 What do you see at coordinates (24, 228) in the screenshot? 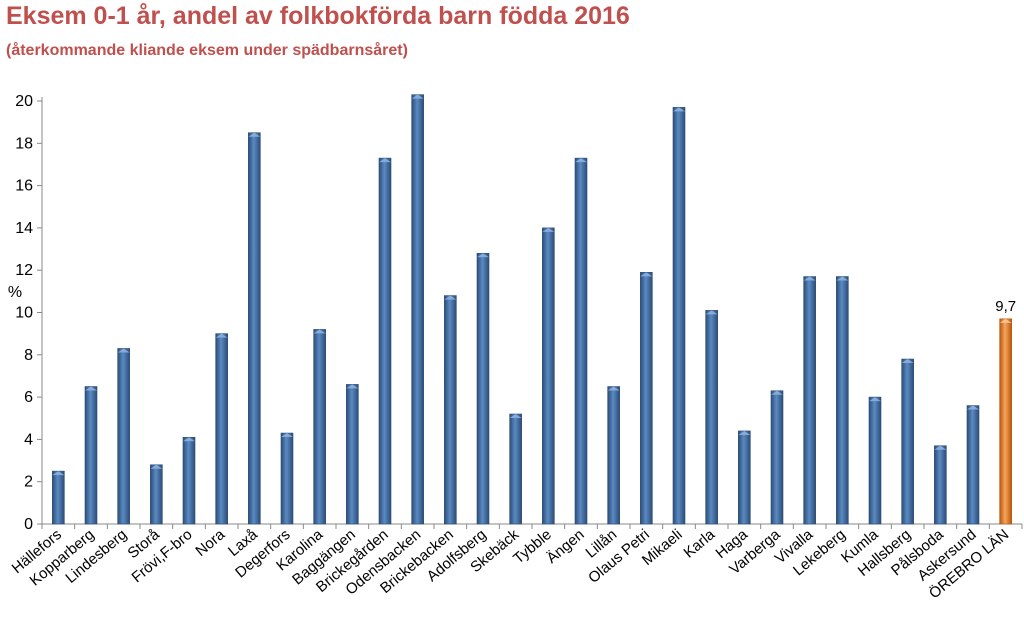
I see `y-tick-label: 14` at bounding box center [24, 228].